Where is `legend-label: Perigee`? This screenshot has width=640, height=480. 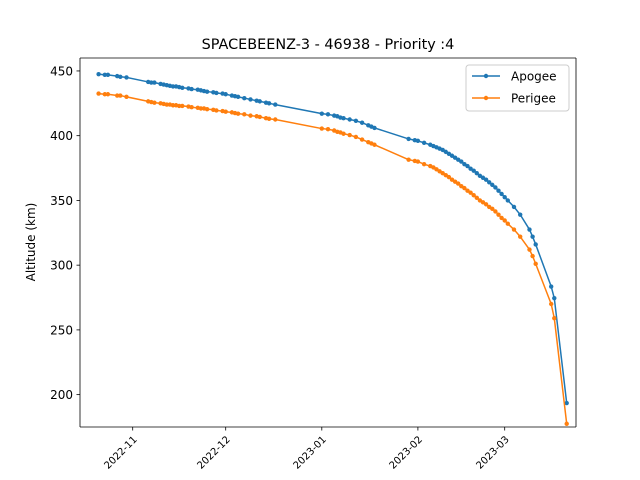
legend-label: Perigee is located at coordinates (533, 99).